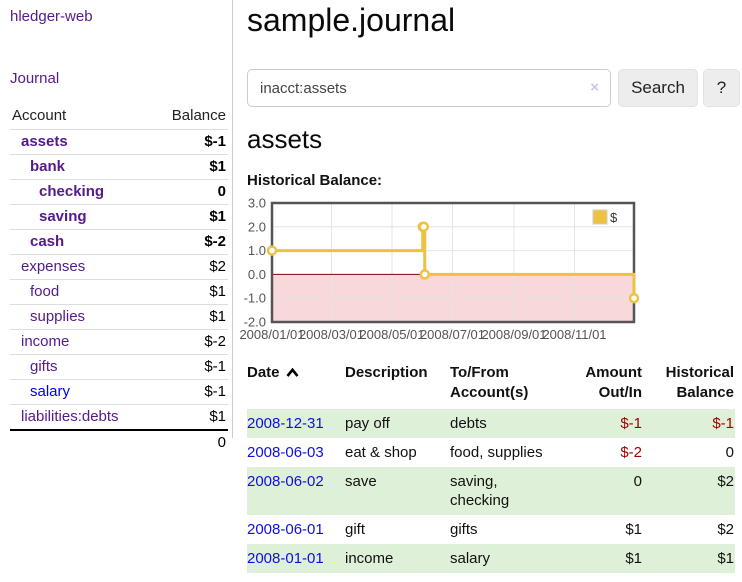  I want to click on account-row-expenses: expenses $2, so click(119, 267).